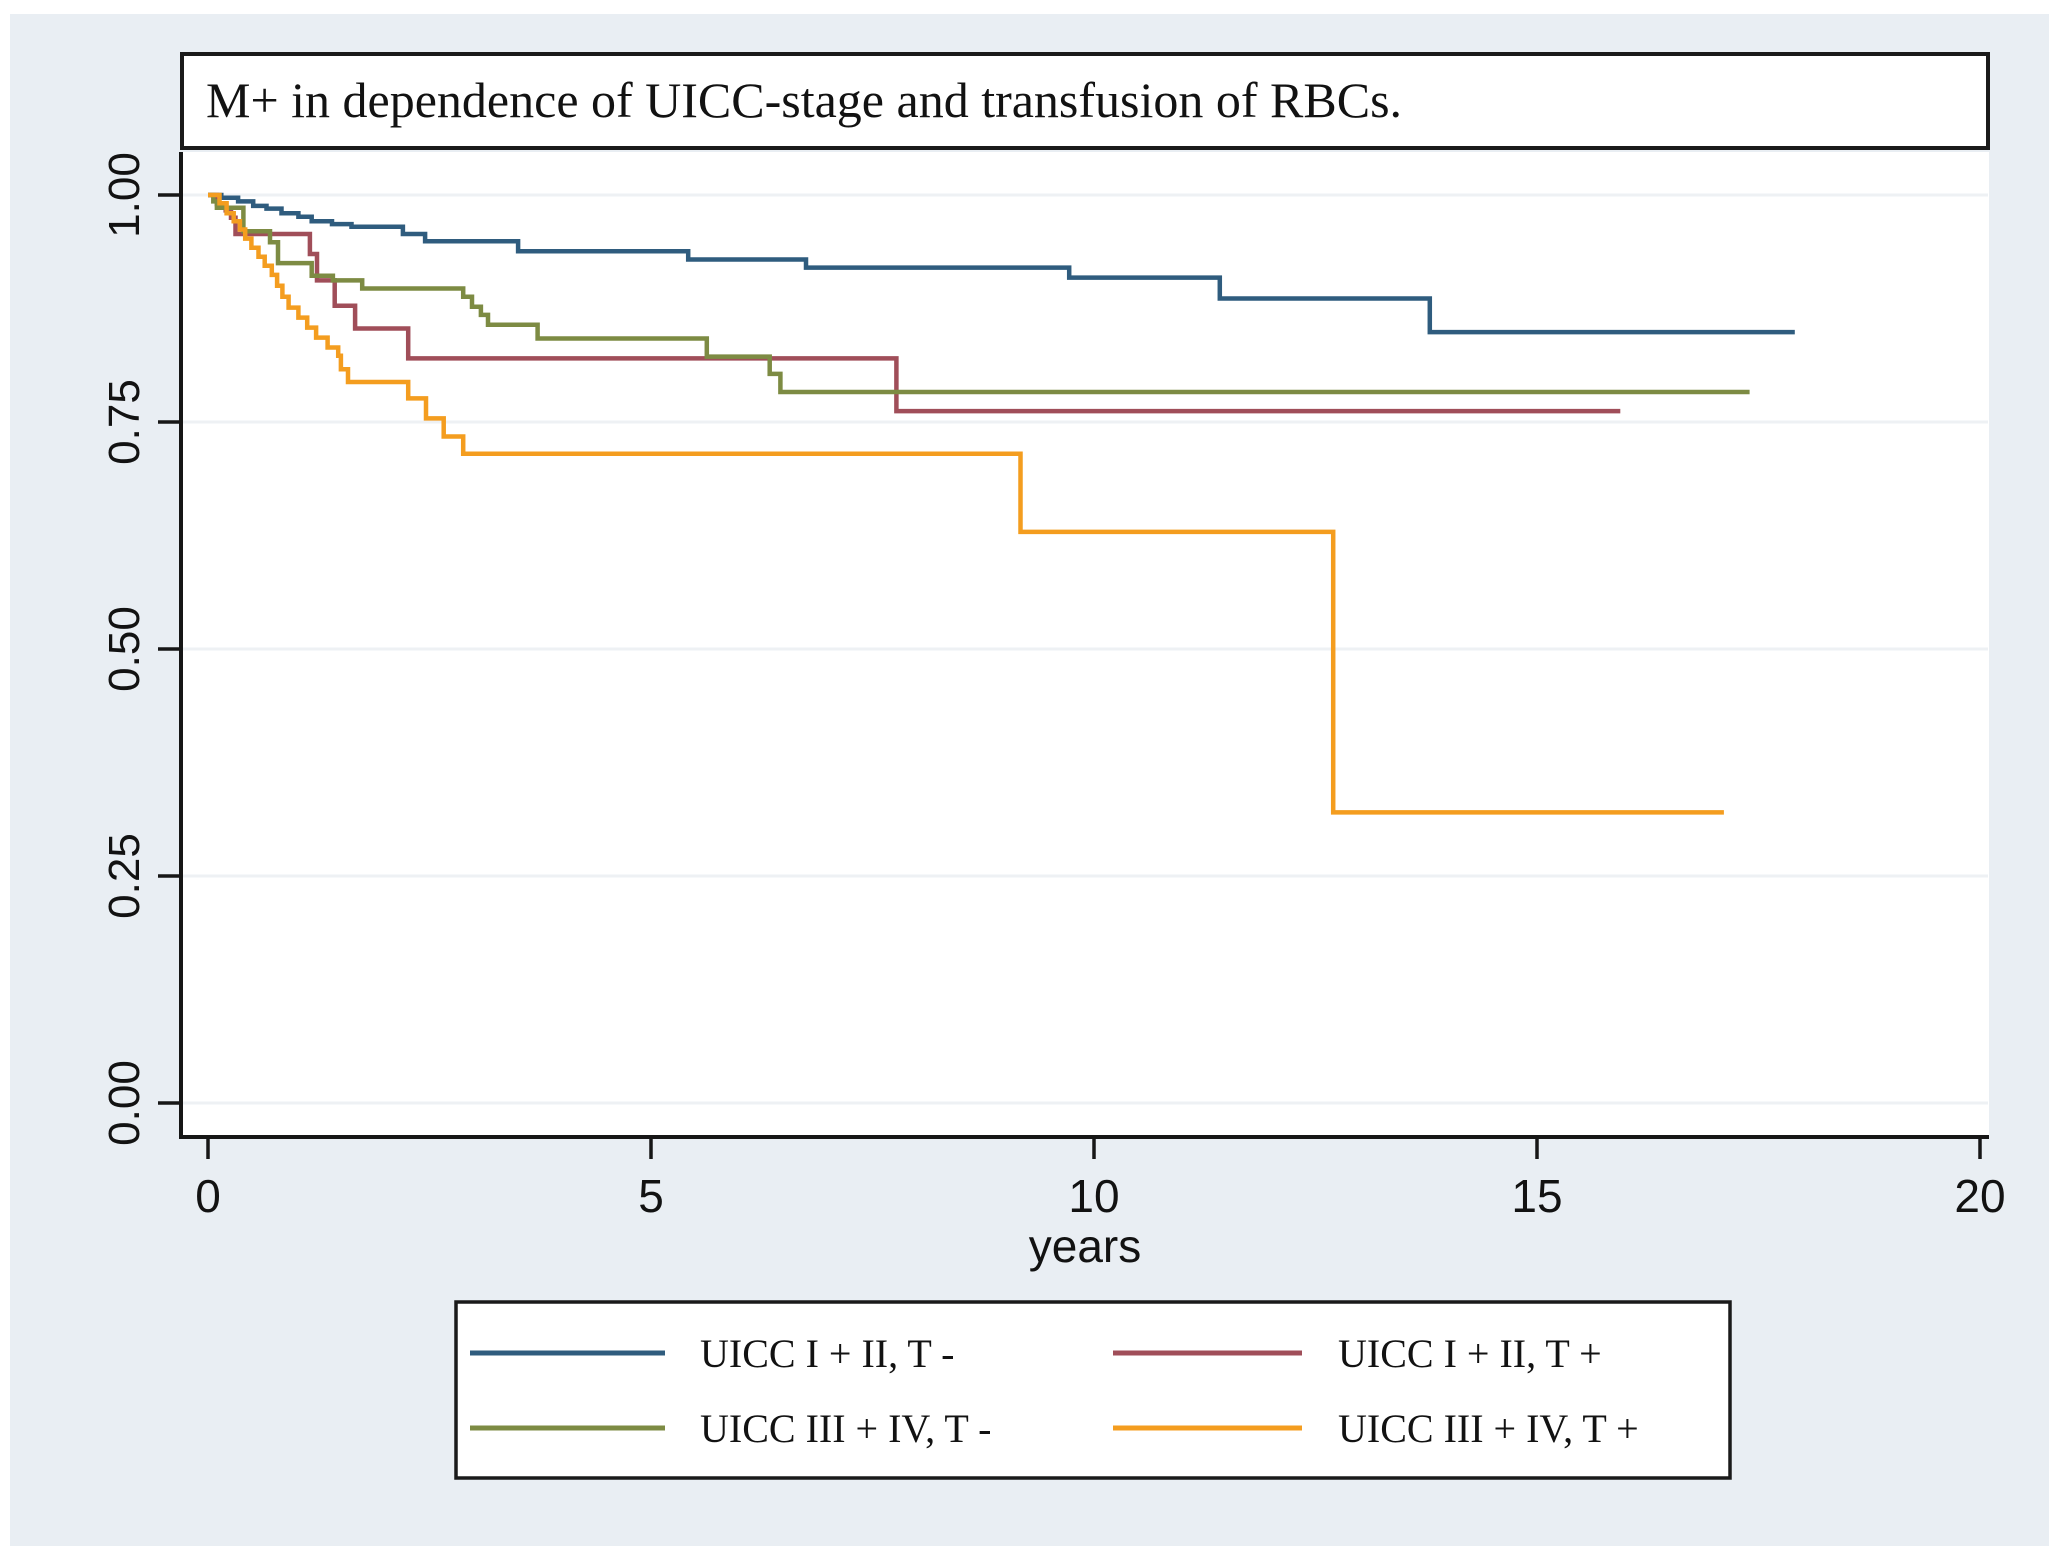 The width and height of the screenshot is (2059, 1568). Describe the element at coordinates (827, 1353) in the screenshot. I see `legend-label-uicc-1-2-t-minus: UICC I + II, T -` at that location.